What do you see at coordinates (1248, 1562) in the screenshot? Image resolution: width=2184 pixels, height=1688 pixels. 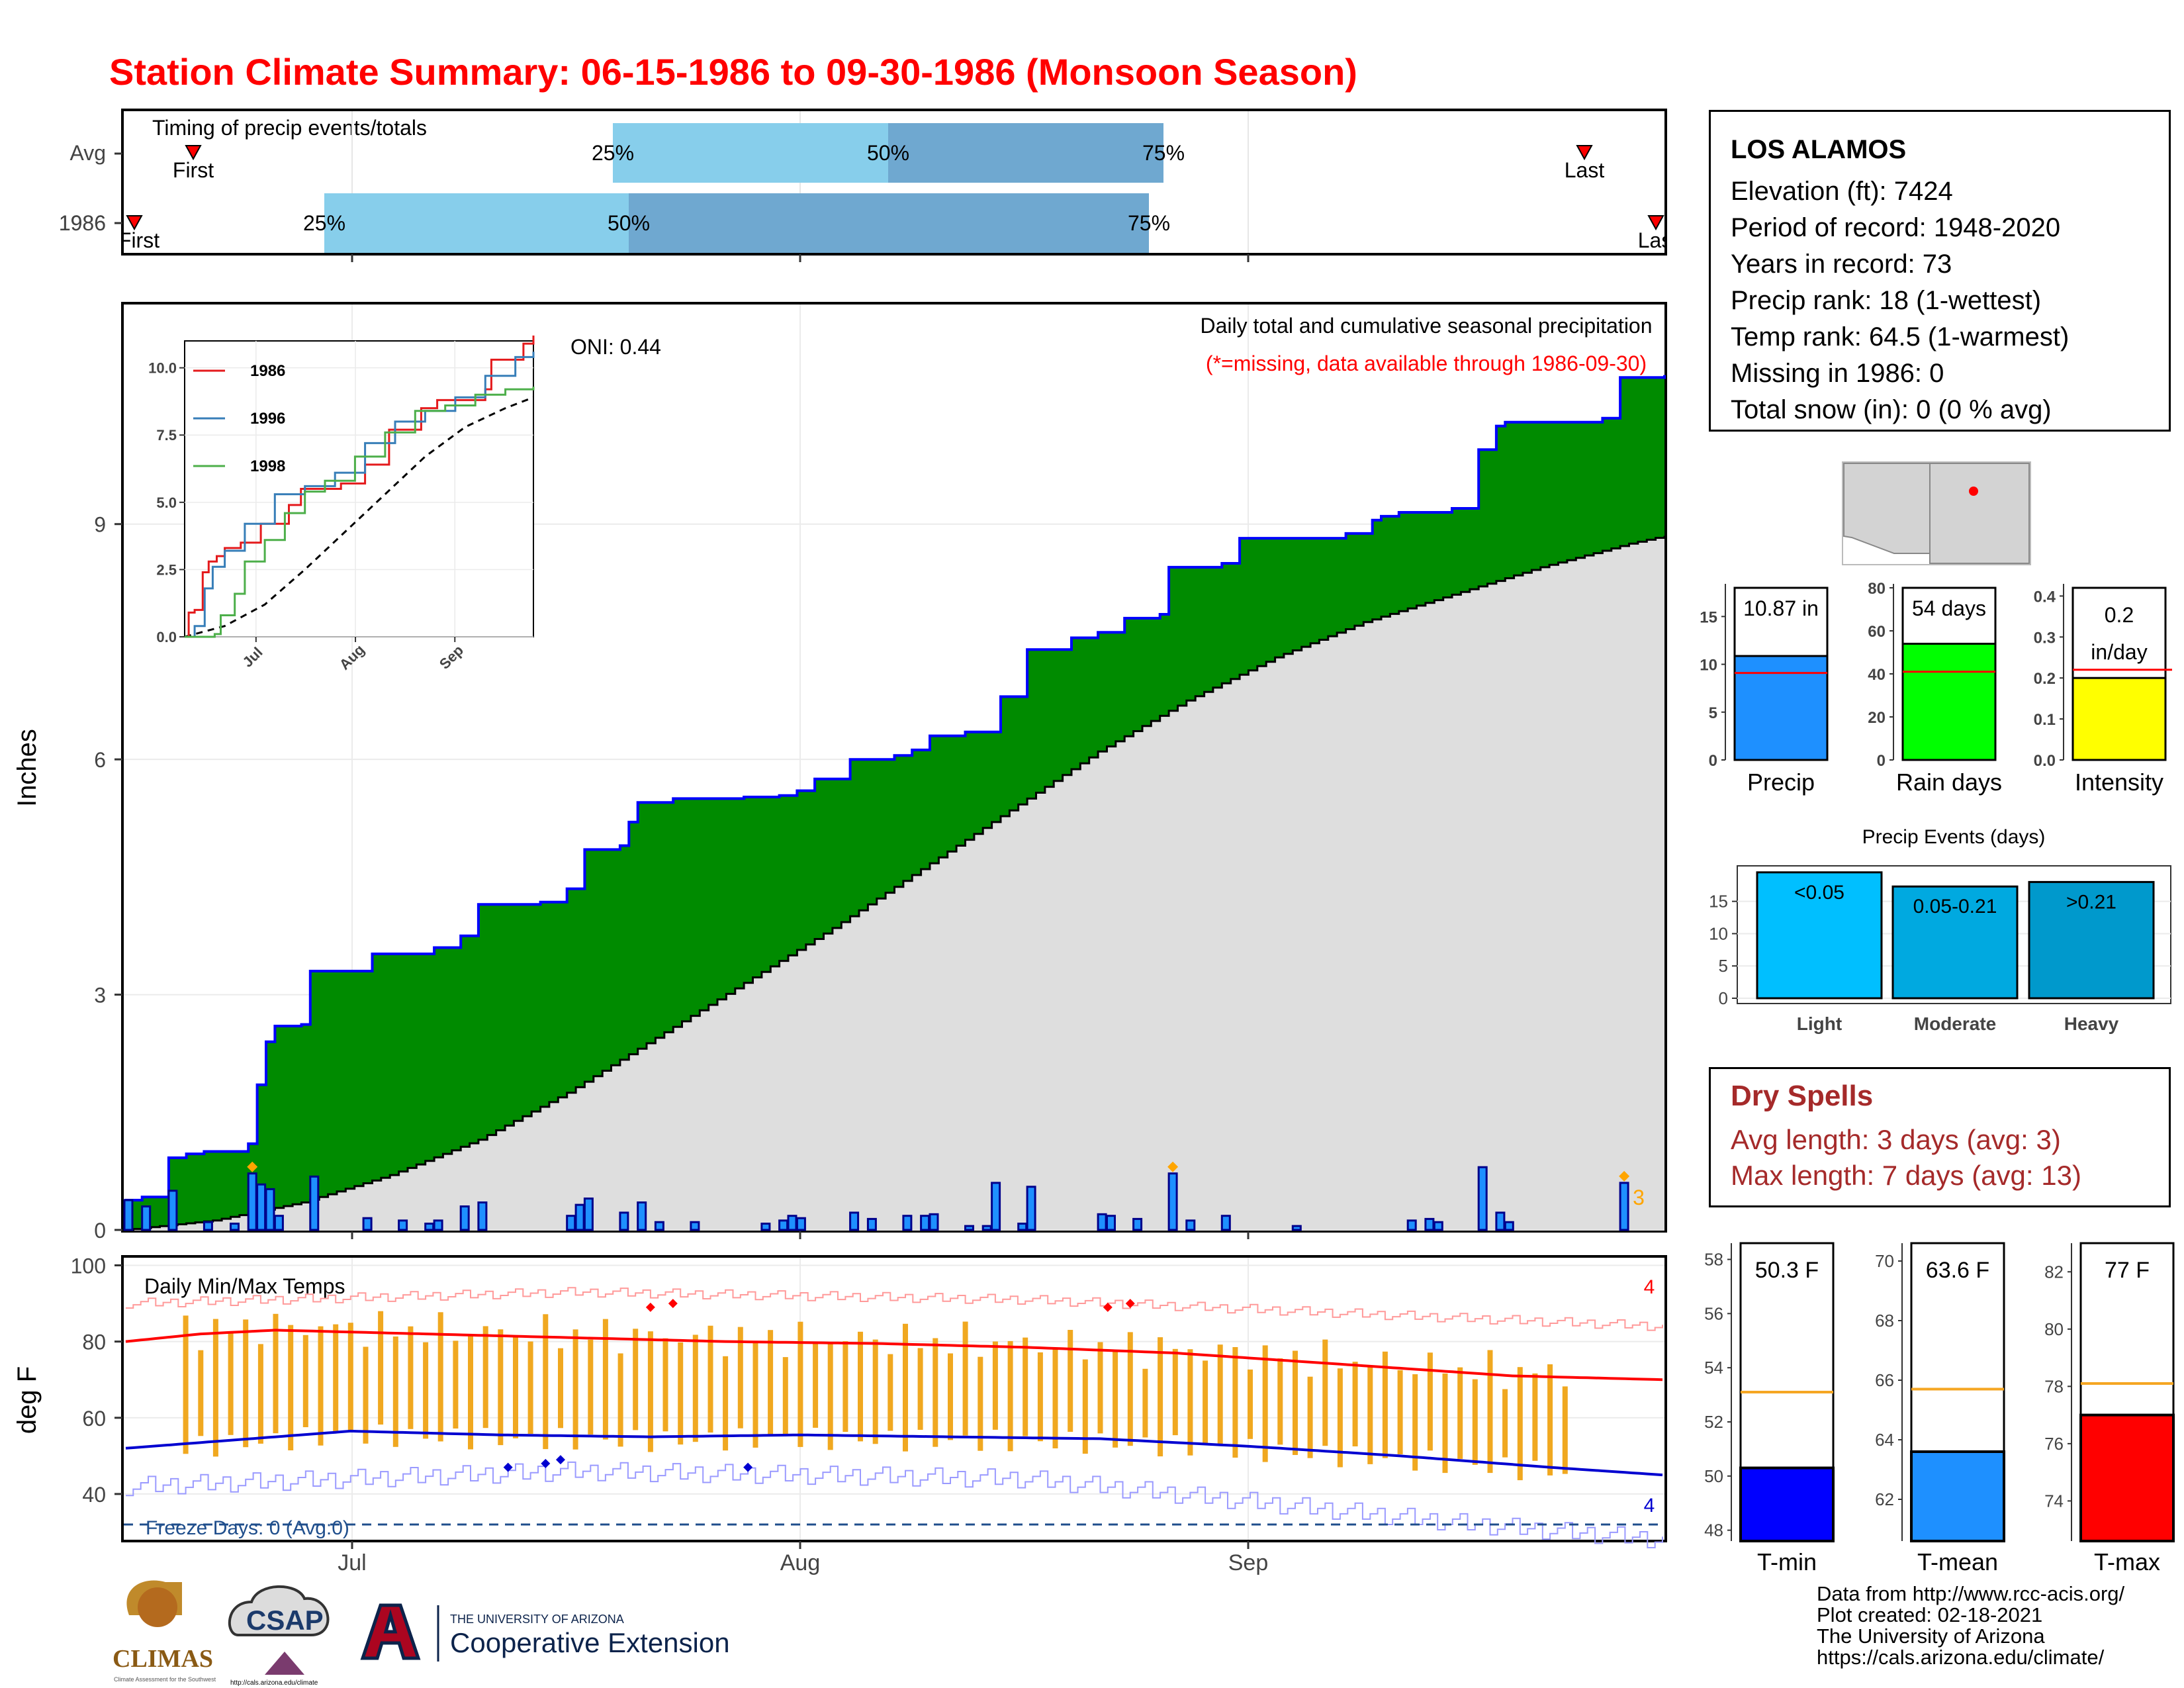 I see `temp-x-tick-label: Sep` at bounding box center [1248, 1562].